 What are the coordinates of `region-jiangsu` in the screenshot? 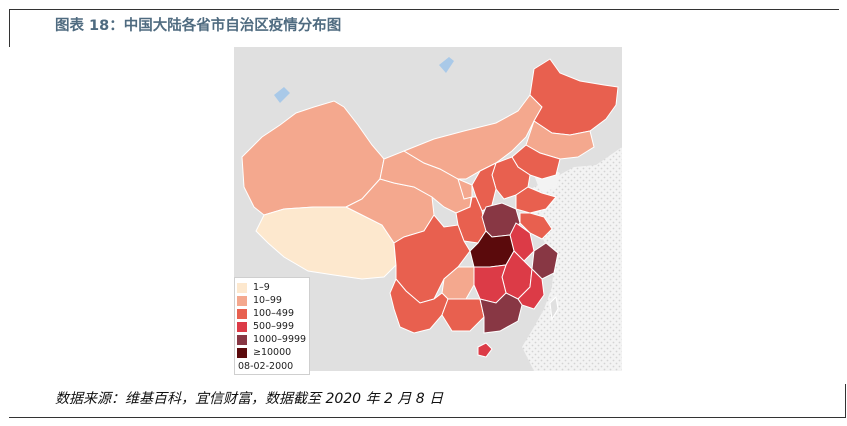 It's located at (536, 226).